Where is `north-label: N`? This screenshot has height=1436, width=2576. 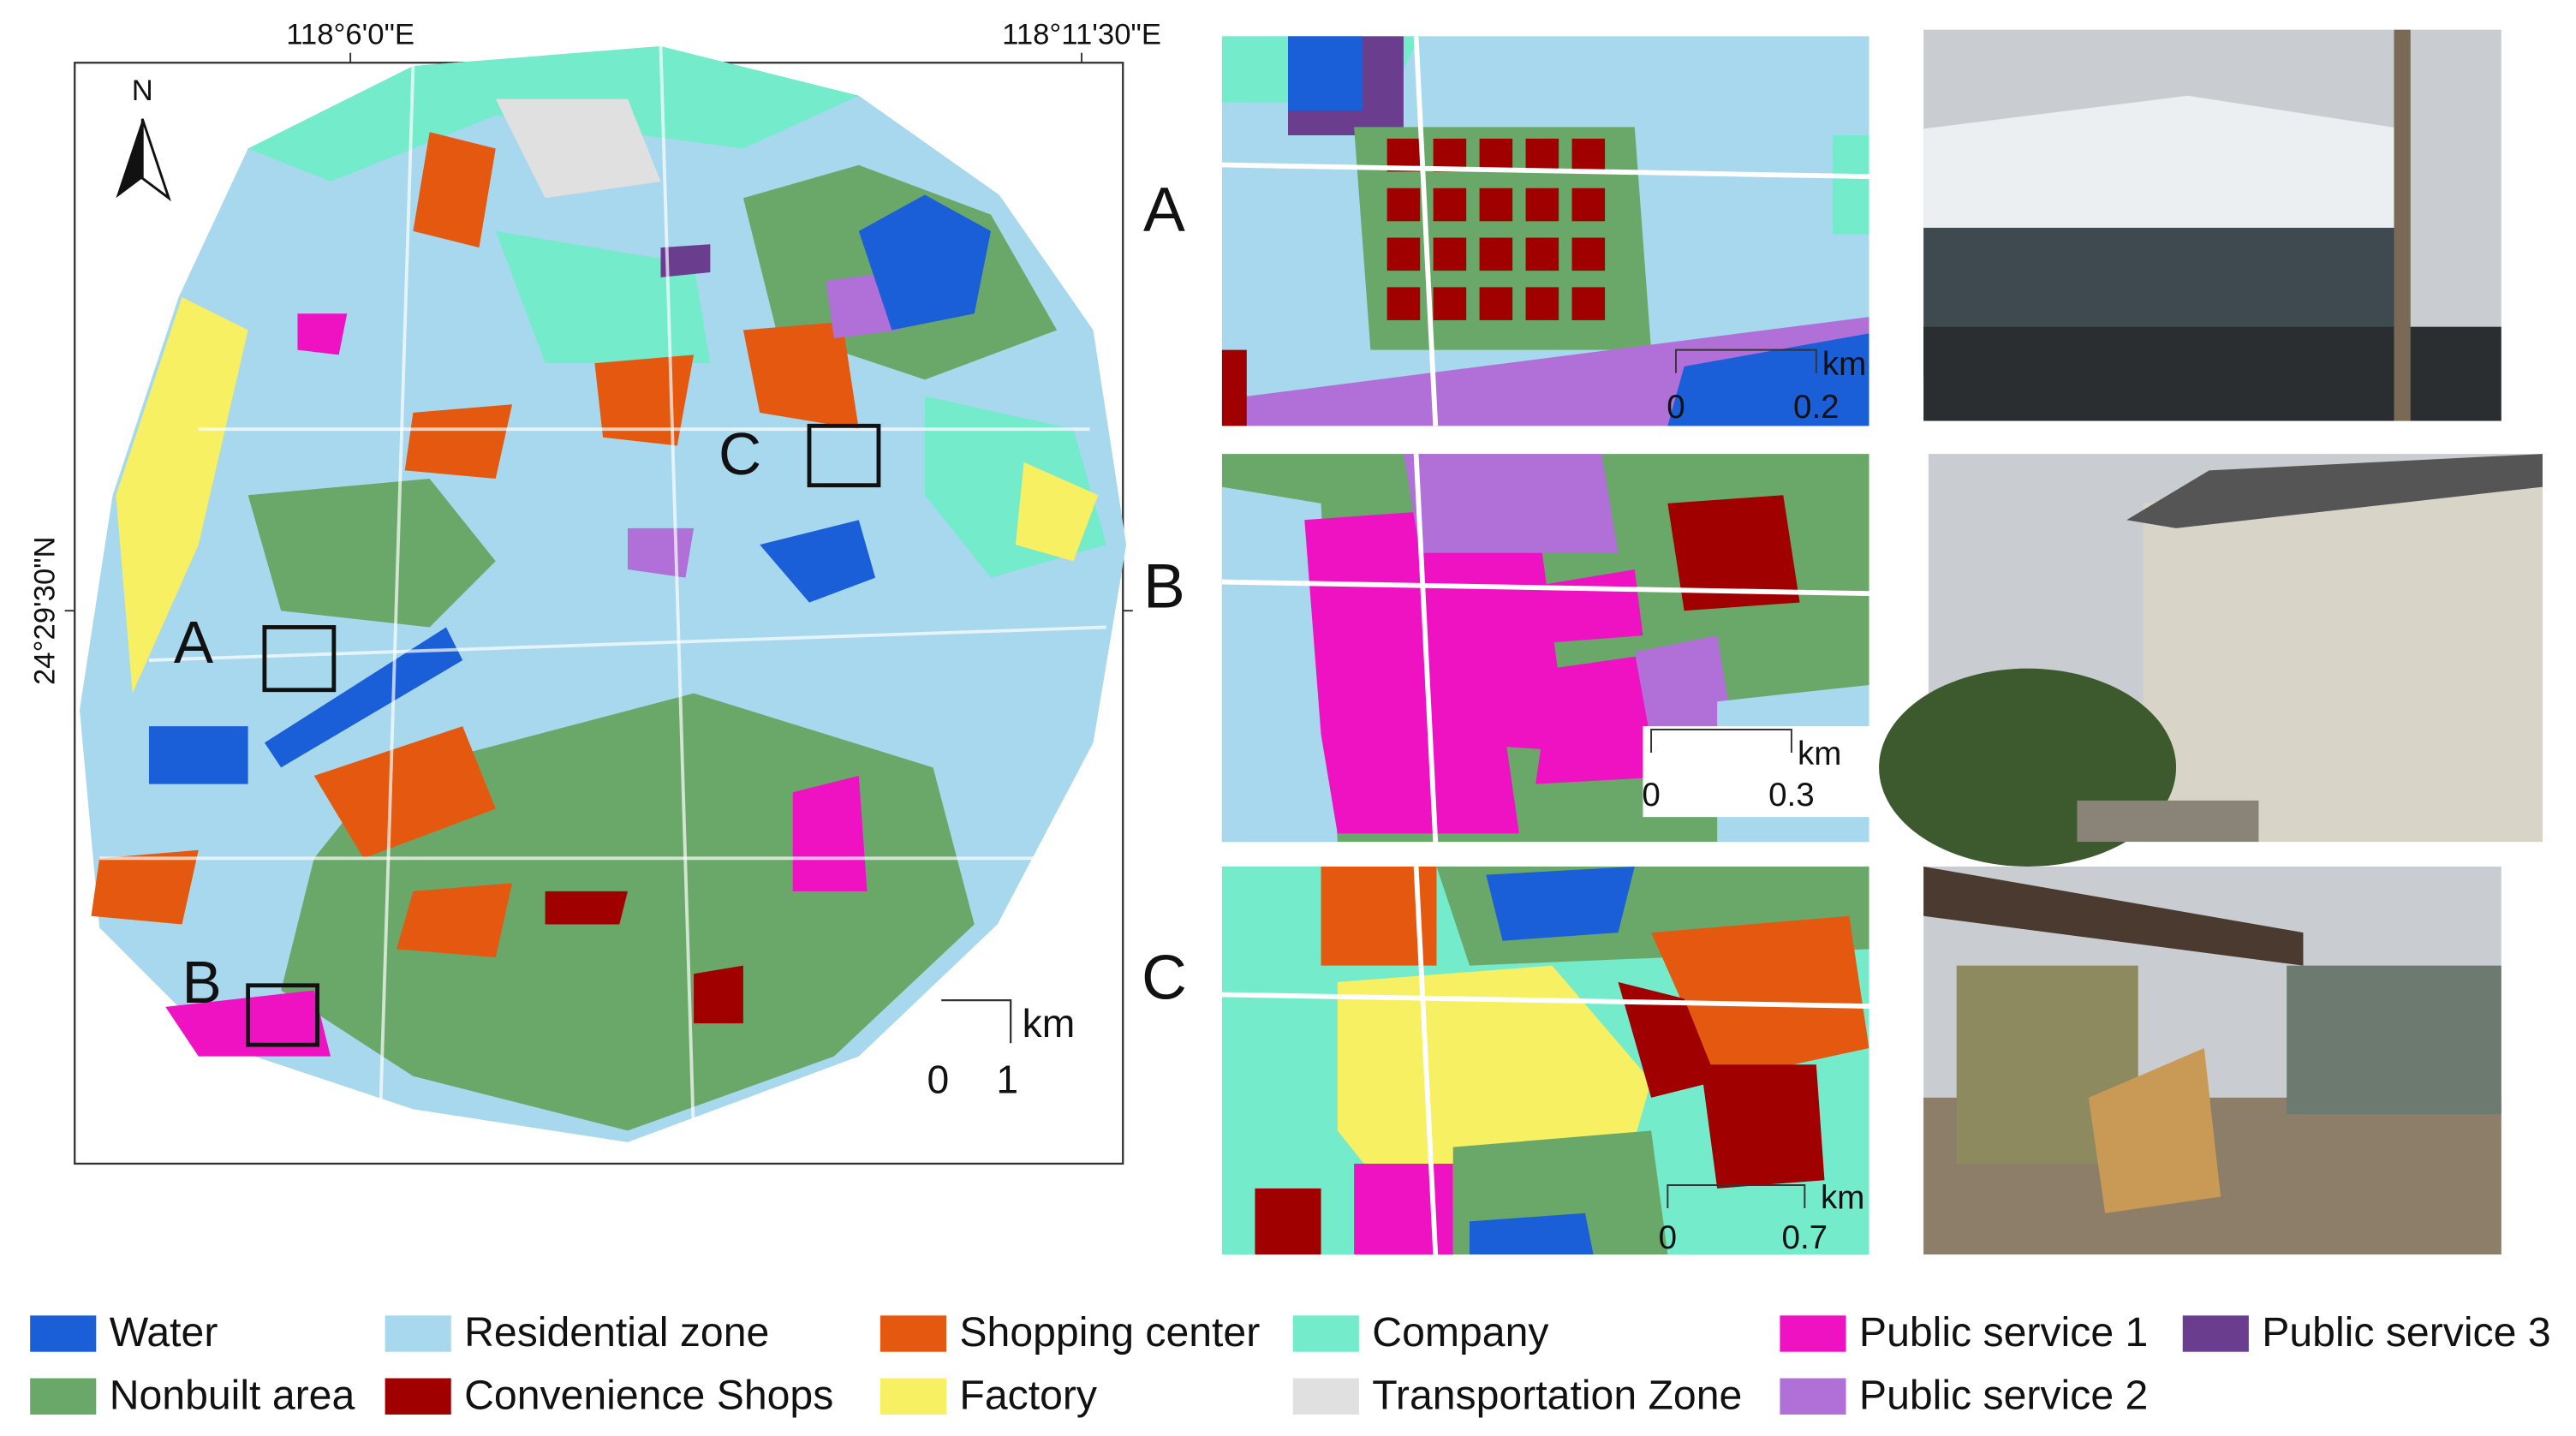
north-label: N is located at coordinates (142, 90).